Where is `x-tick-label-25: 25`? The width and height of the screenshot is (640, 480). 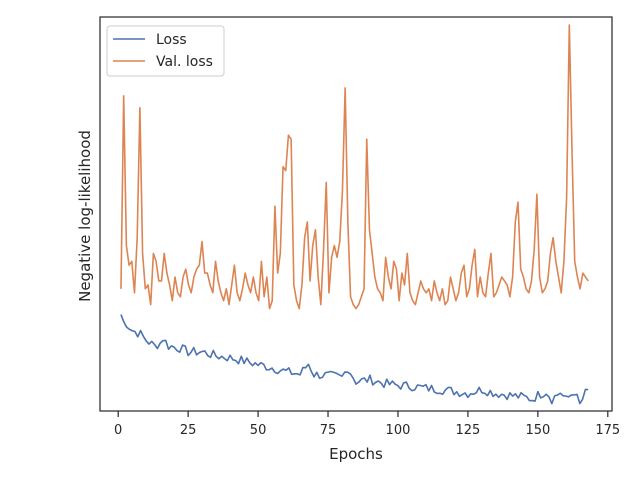
x-tick-label-25: 25 is located at coordinates (188, 430).